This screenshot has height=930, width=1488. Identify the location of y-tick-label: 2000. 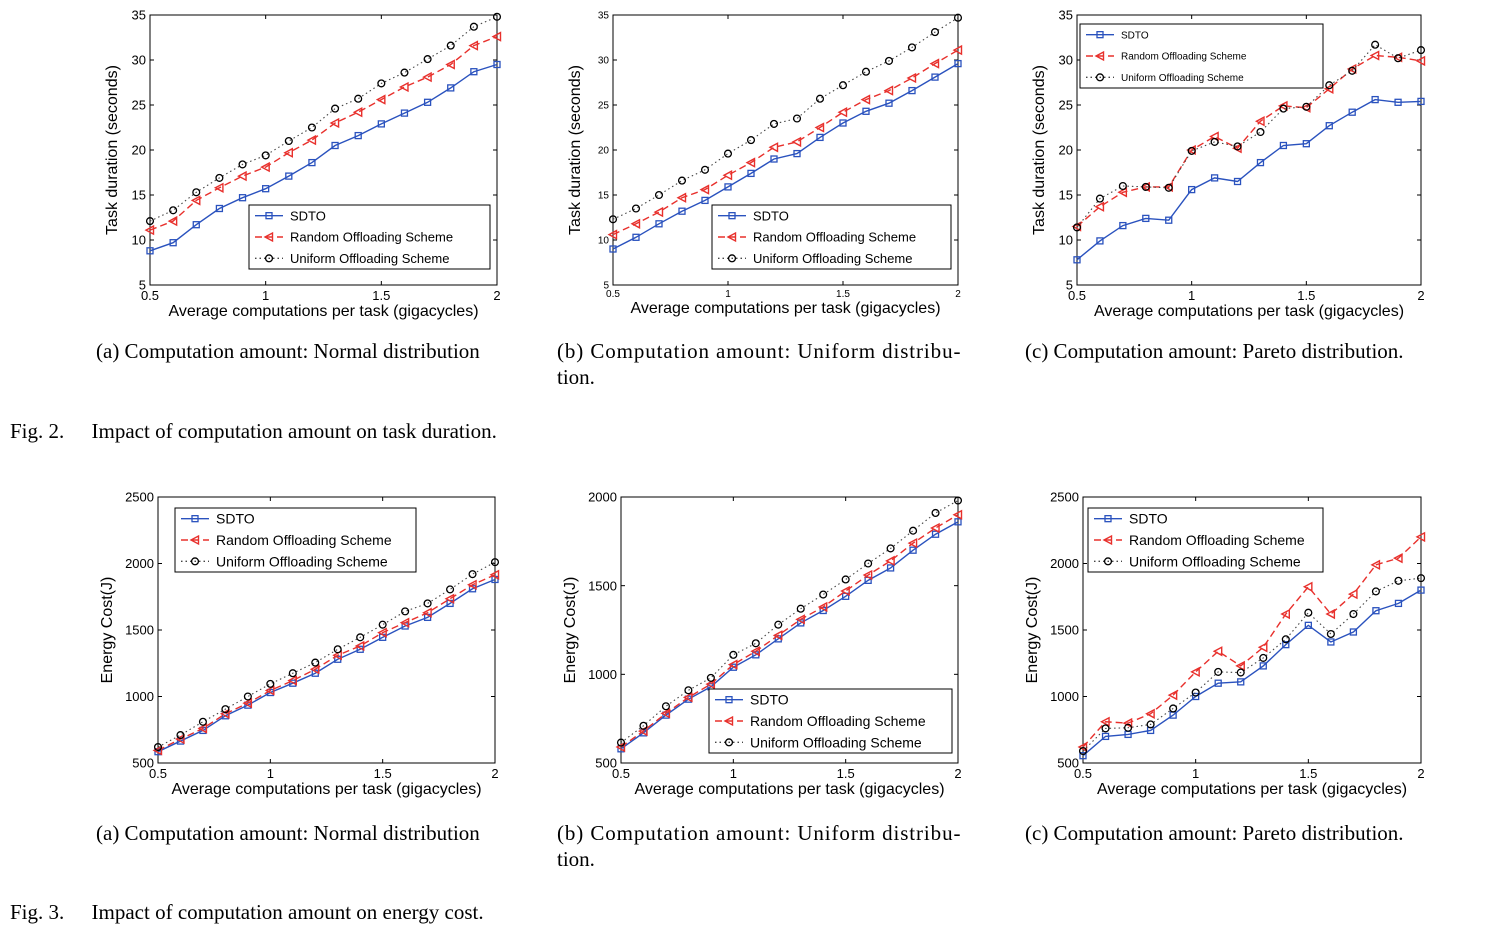
(602, 497).